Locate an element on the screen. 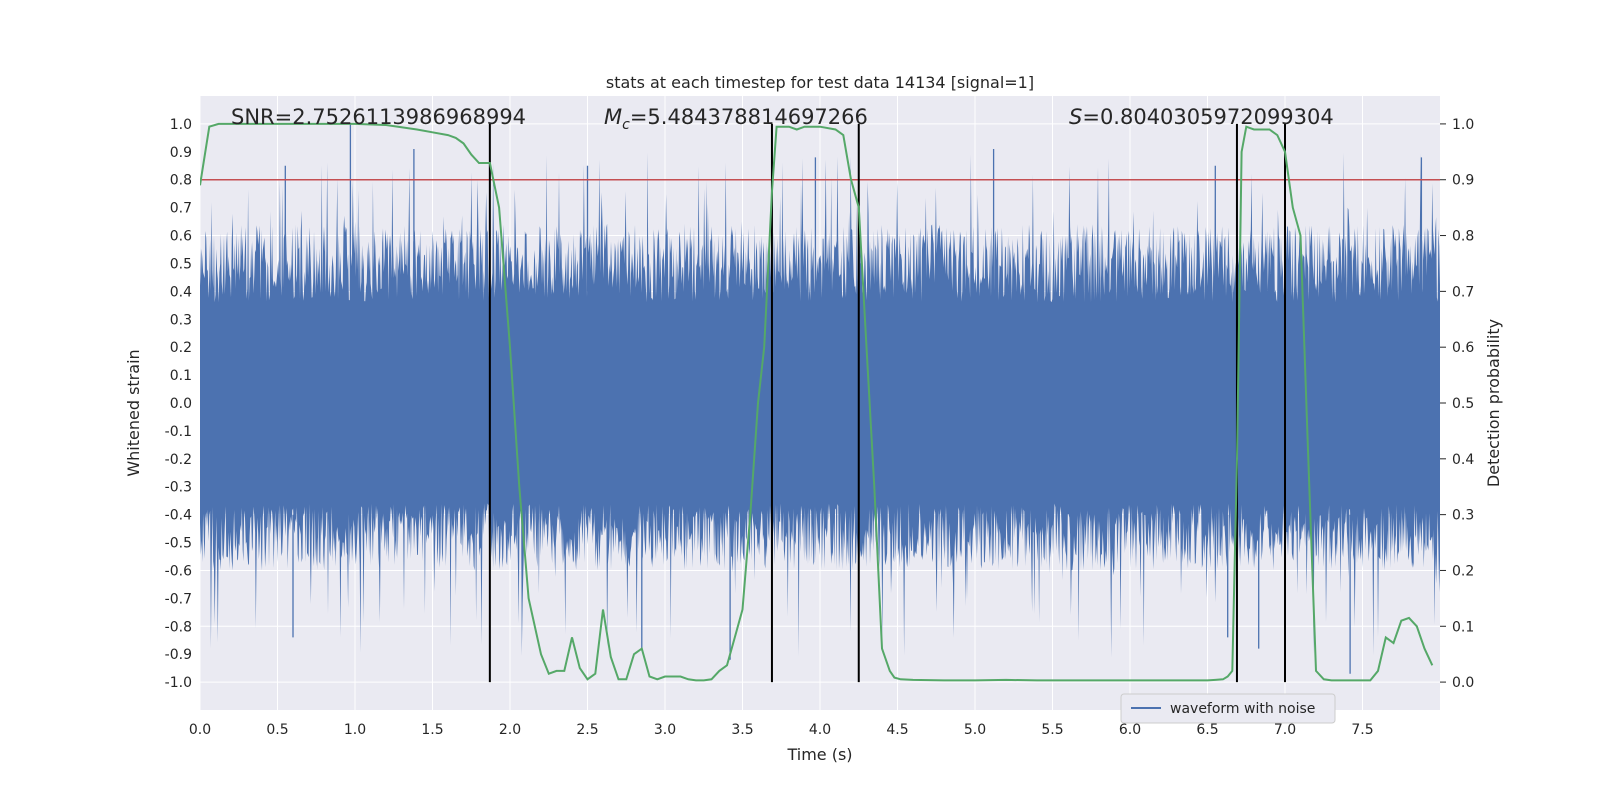 The image size is (1600, 800). right-tick-label: 0.4 is located at coordinates (1463, 460).